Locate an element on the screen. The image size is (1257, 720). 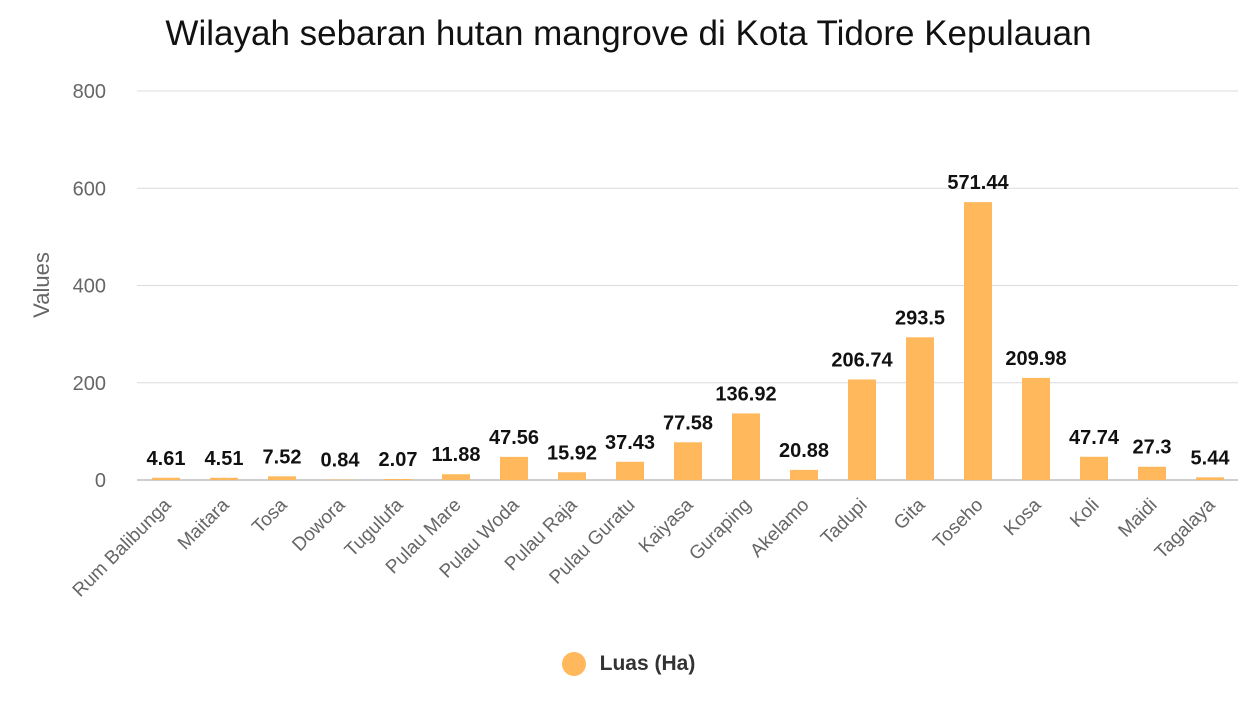
y-tick-label: 800 is located at coordinates (89, 92).